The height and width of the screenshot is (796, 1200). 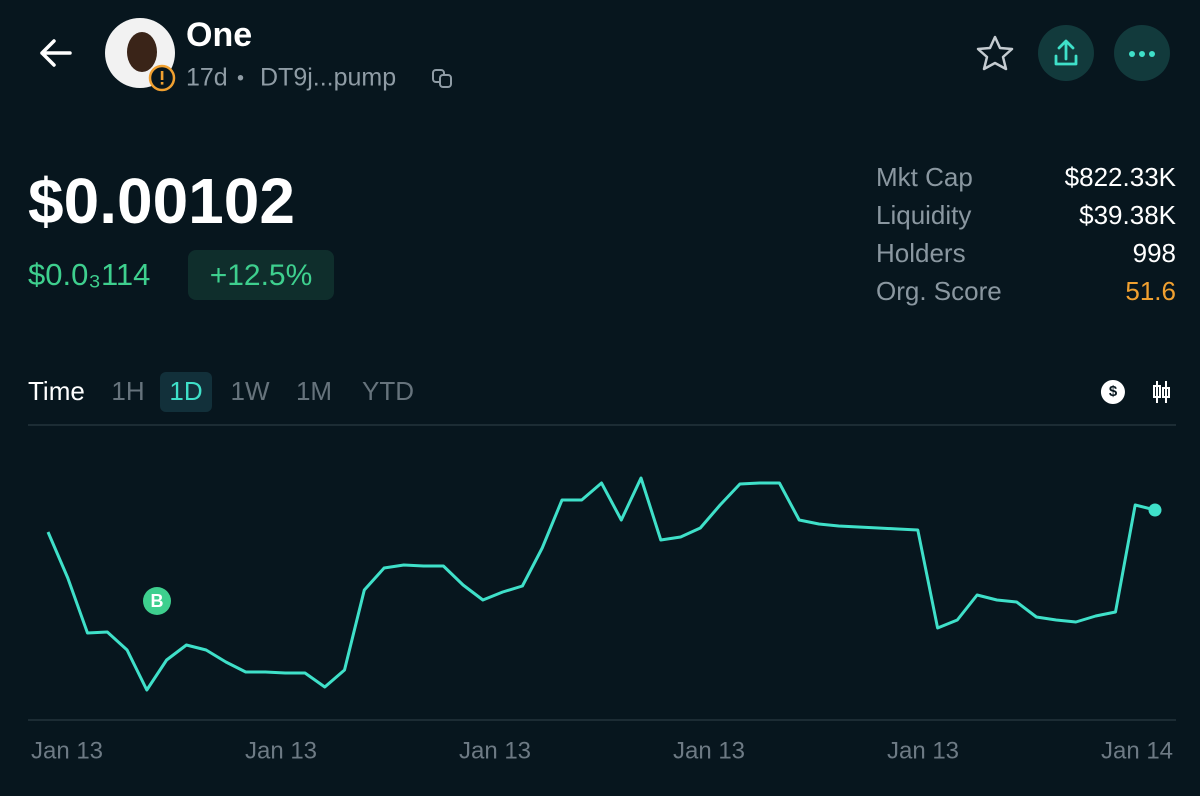 I want to click on stat-value: 998, so click(x=1154, y=253).